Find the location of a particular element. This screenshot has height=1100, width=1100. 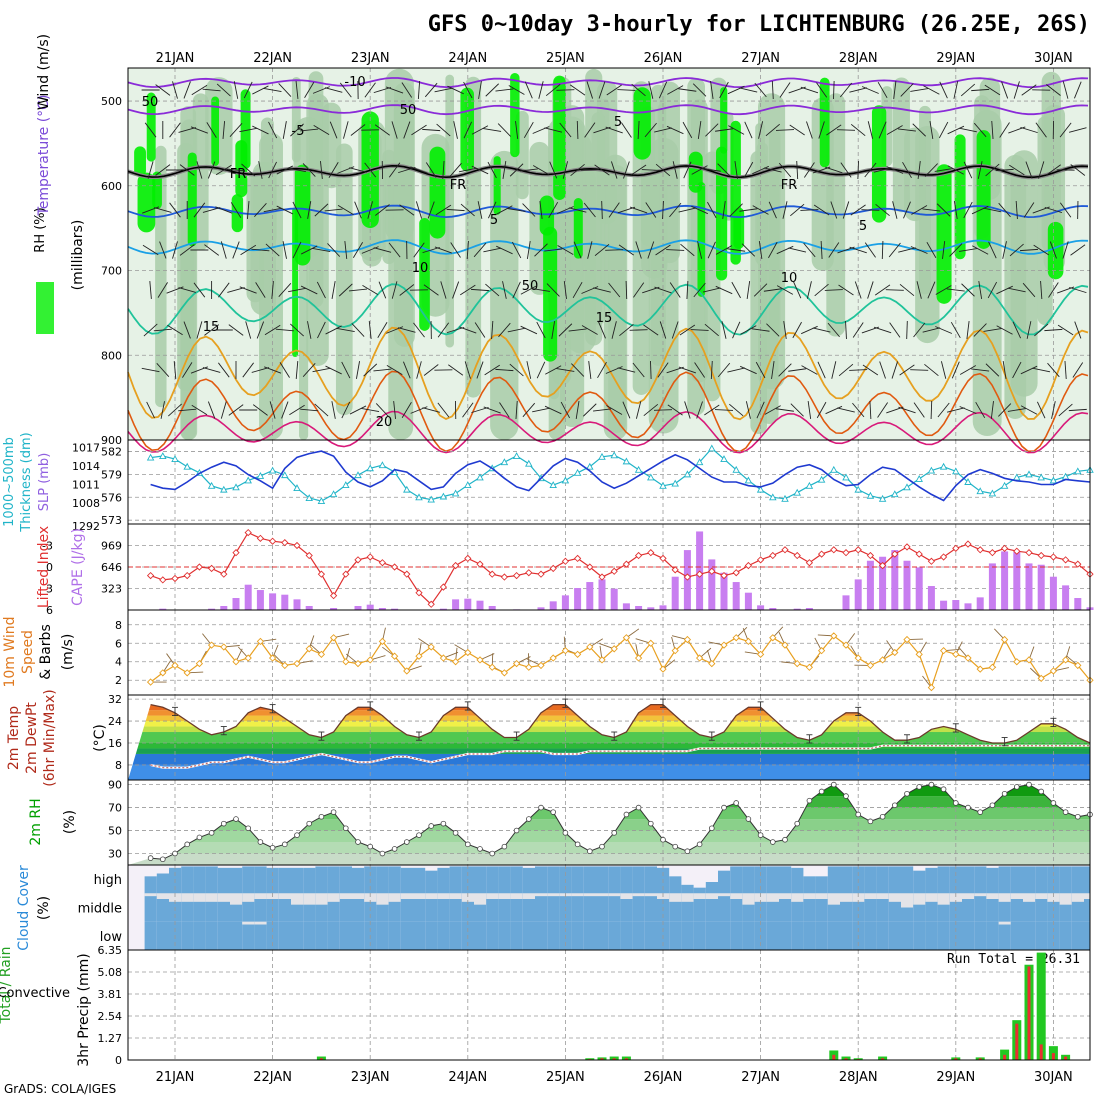

contour-label: -10 is located at coordinates (354, 82).